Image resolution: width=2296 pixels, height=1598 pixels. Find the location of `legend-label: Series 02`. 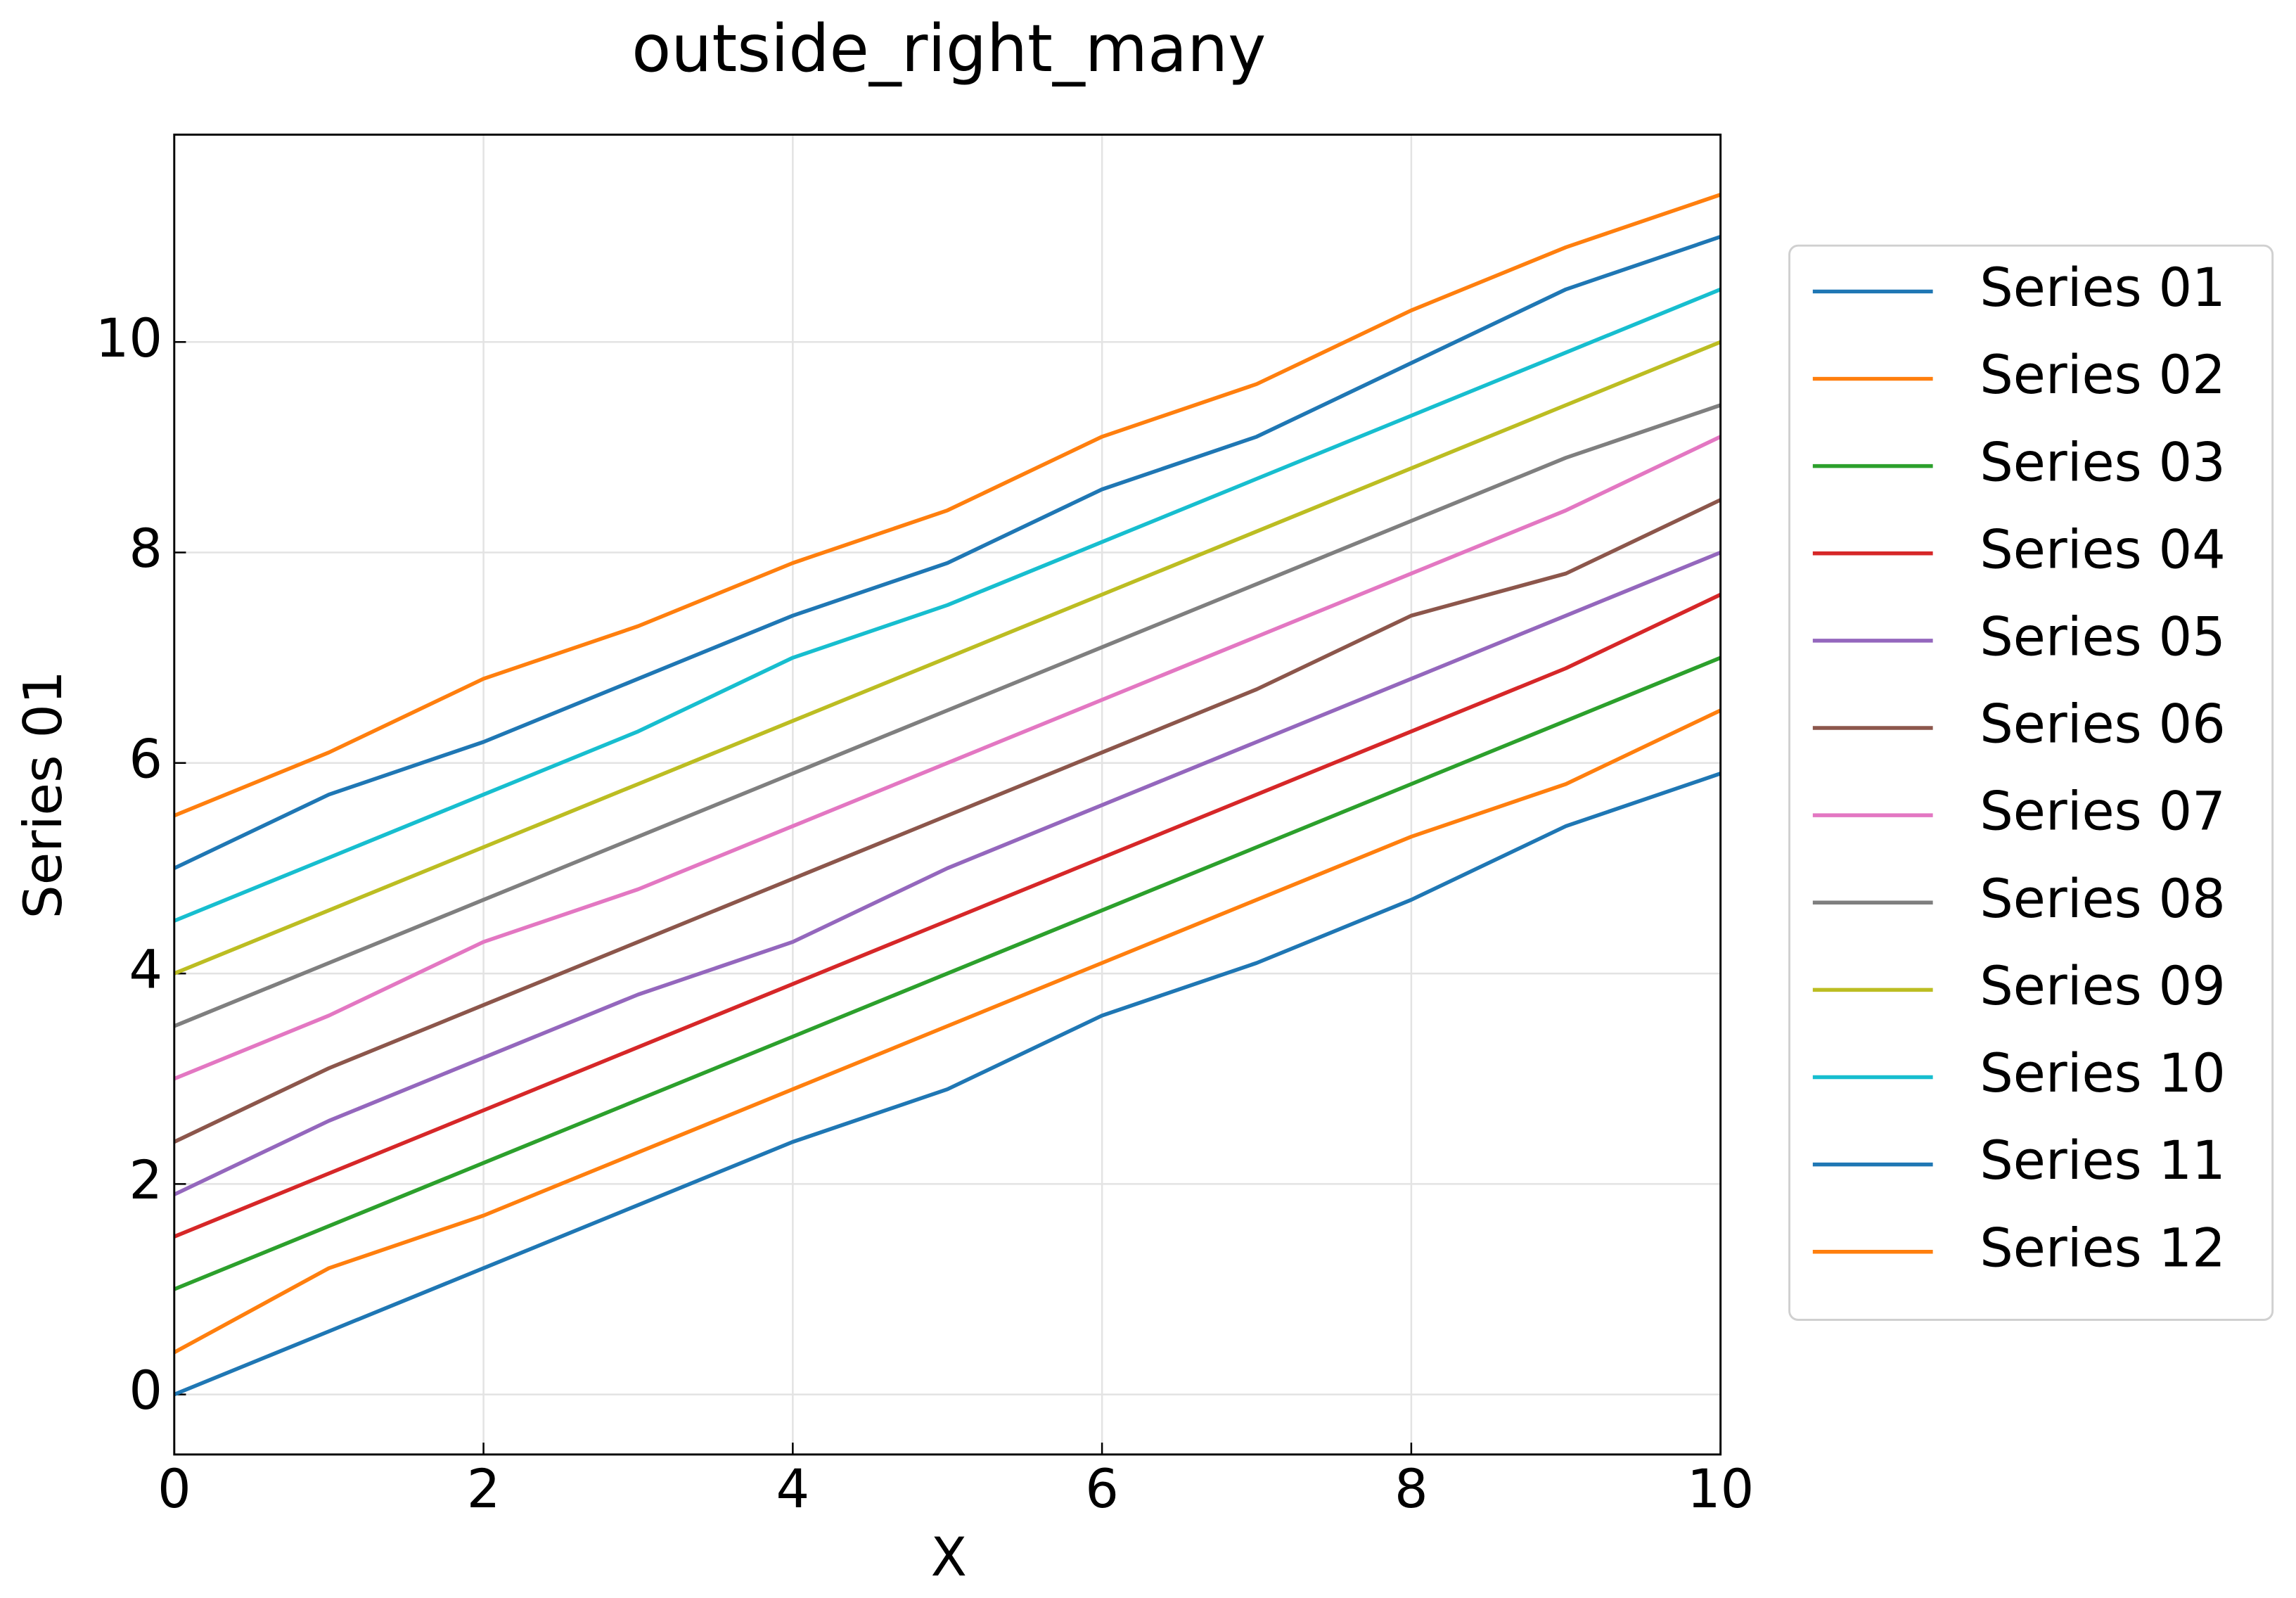

legend-label: Series 02 is located at coordinates (2103, 375).